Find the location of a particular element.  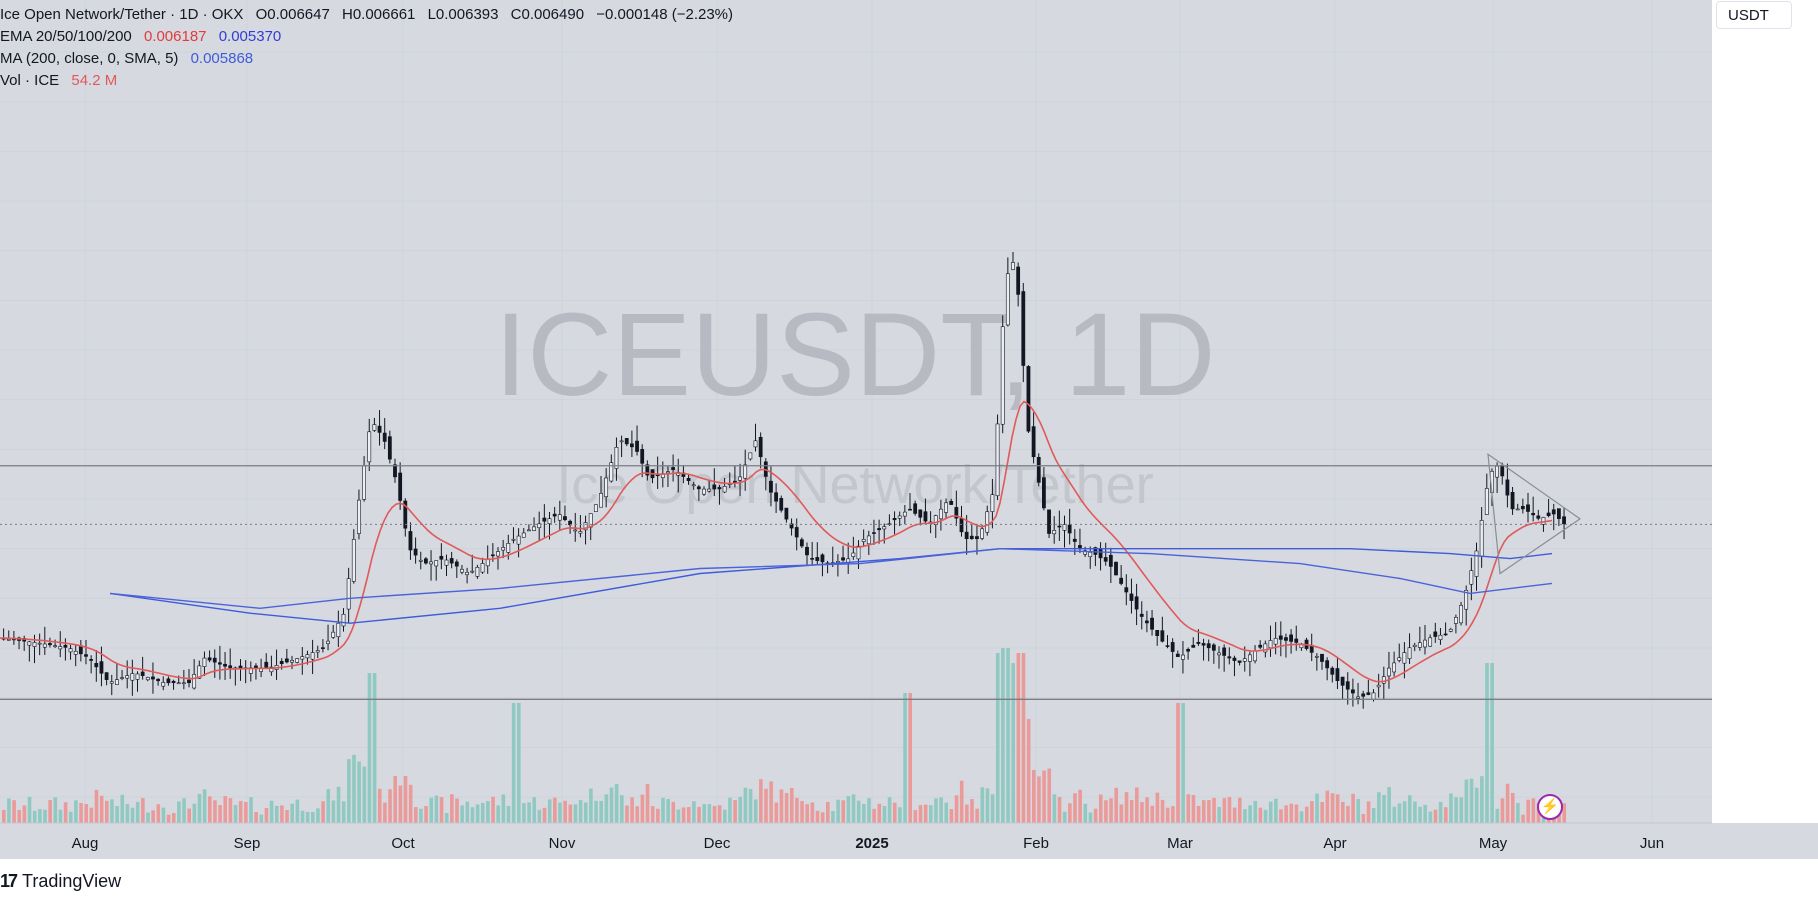

volume-row: Vol · ICE 54.2 M is located at coordinates (366, 81).